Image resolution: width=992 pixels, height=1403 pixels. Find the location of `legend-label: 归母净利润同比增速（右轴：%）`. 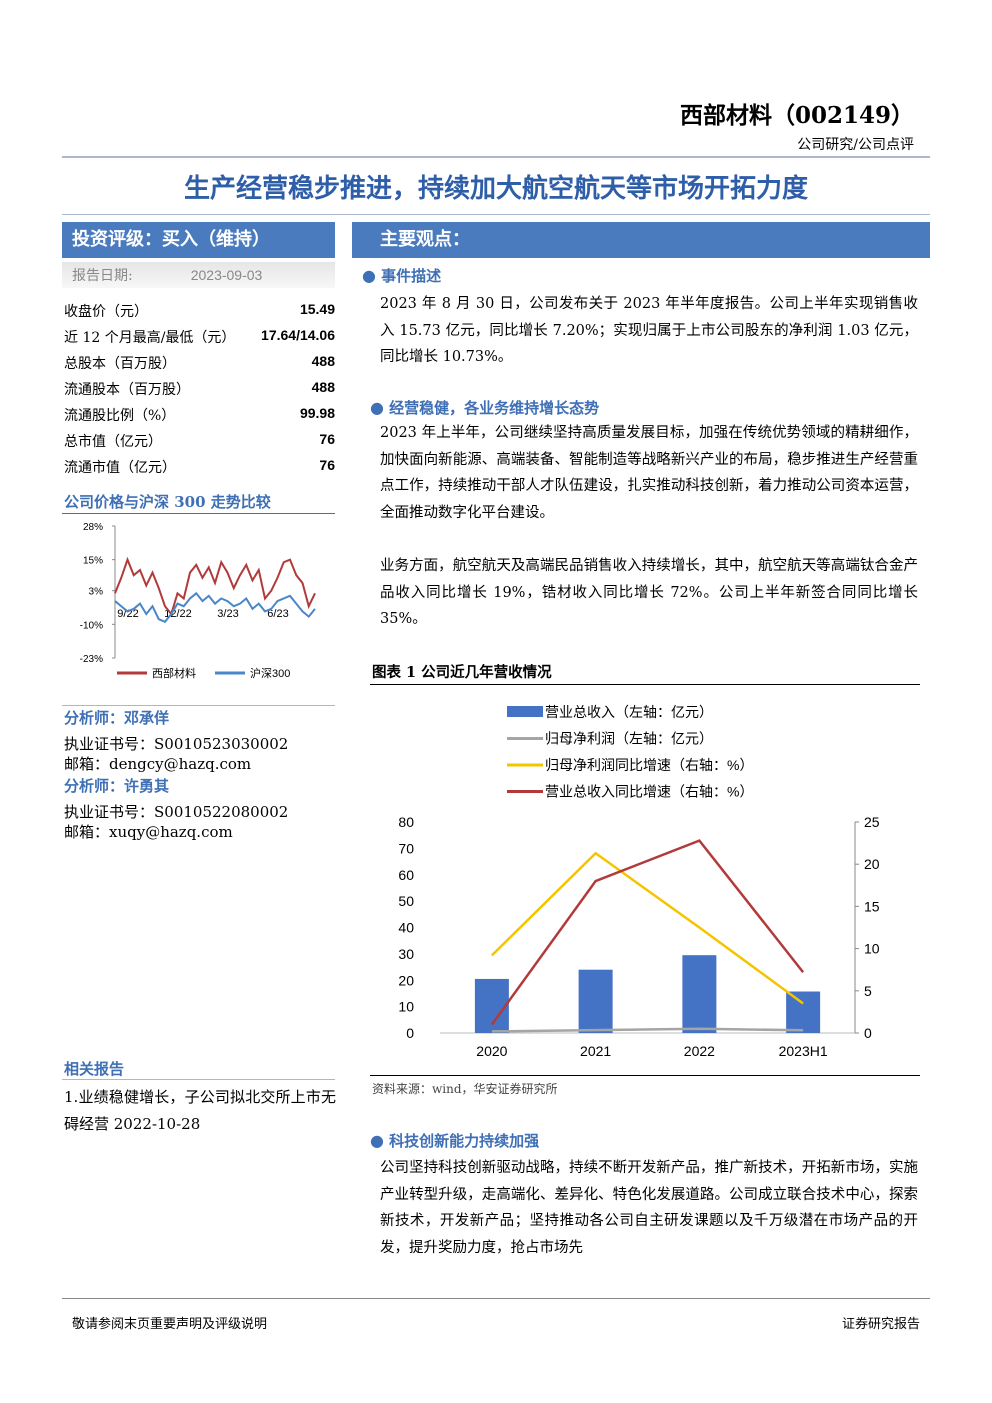

legend-label: 归母净利润同比增速（右轴：%） is located at coordinates (649, 765).